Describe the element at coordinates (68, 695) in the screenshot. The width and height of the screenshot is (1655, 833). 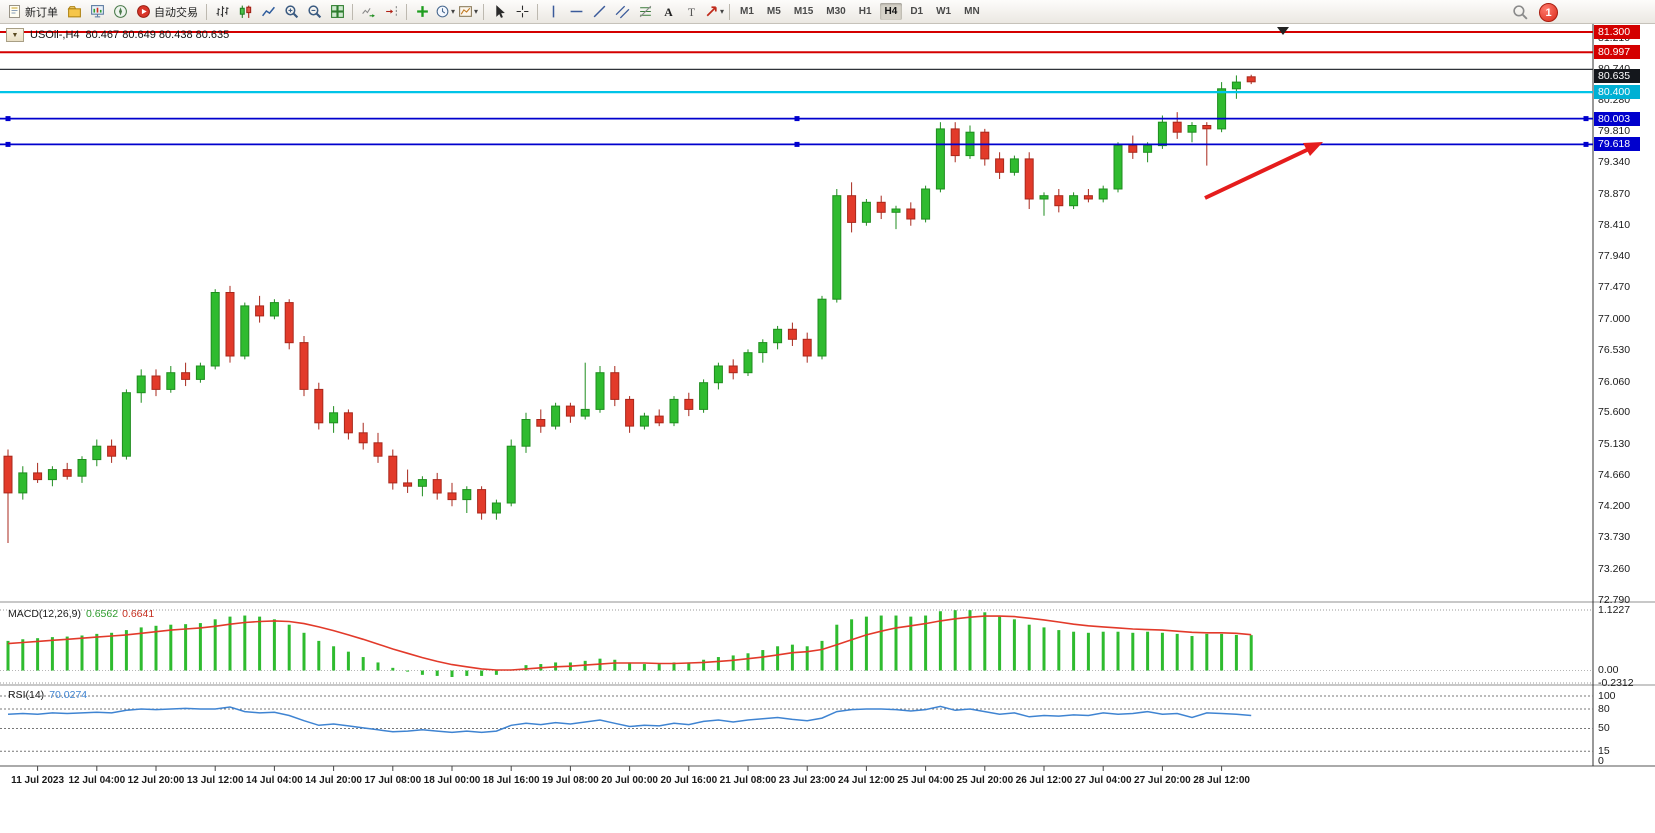
I see `rsi-value: 70.0274` at that location.